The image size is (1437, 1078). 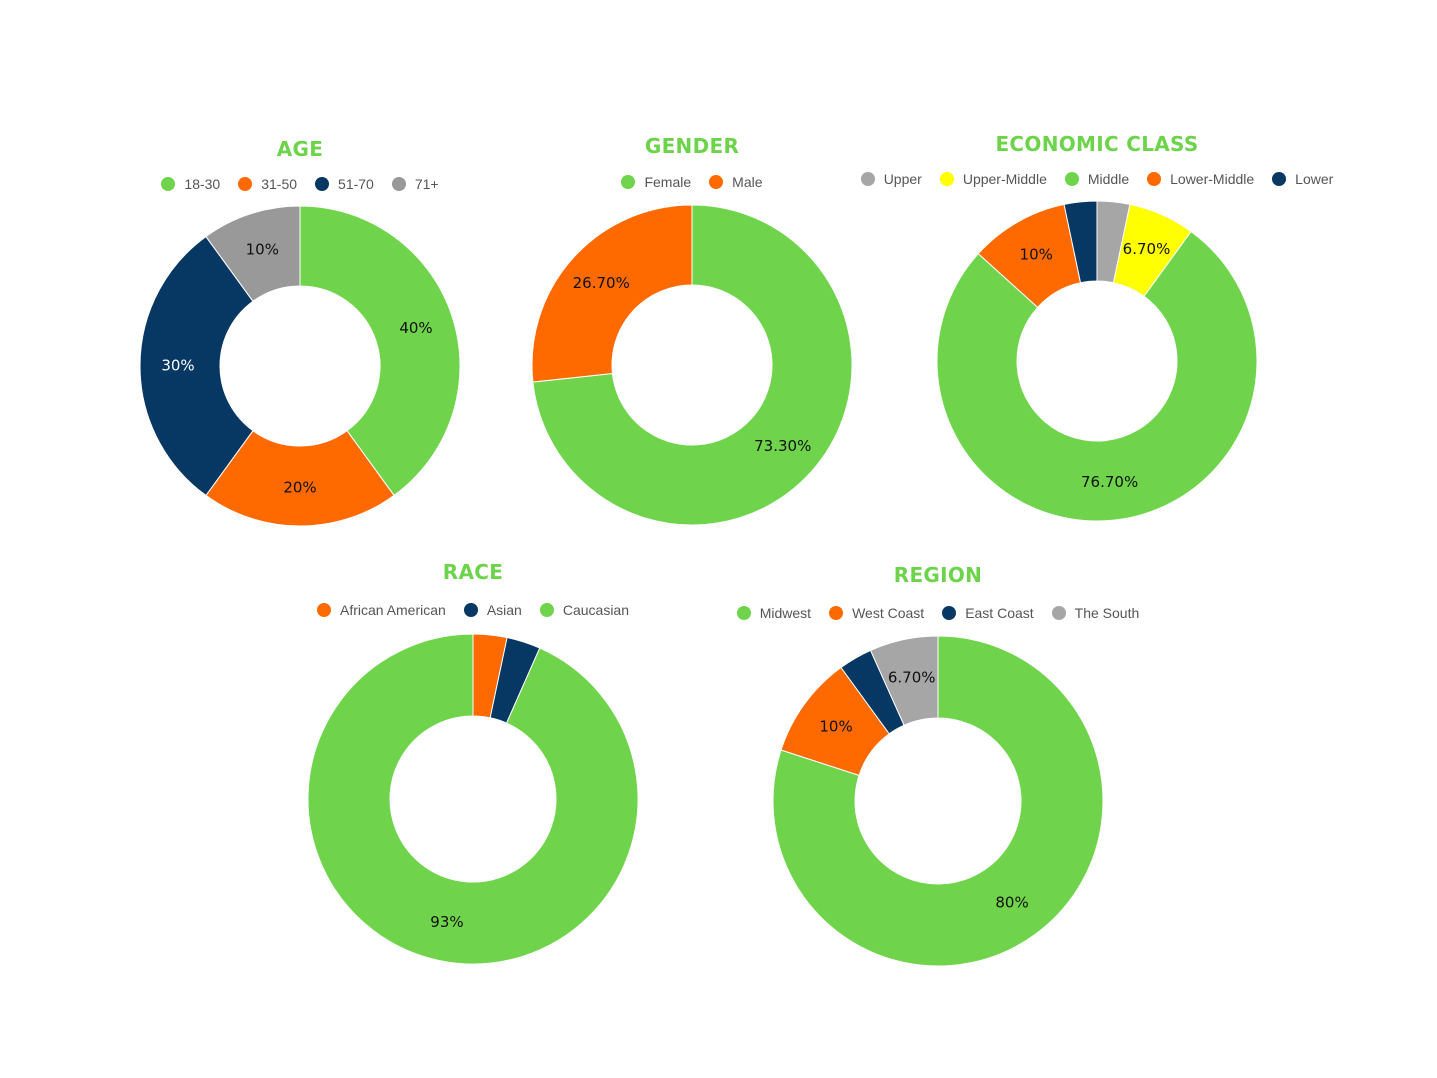 What do you see at coordinates (1212, 179) in the screenshot?
I see `legend-label: Lower-Middle` at bounding box center [1212, 179].